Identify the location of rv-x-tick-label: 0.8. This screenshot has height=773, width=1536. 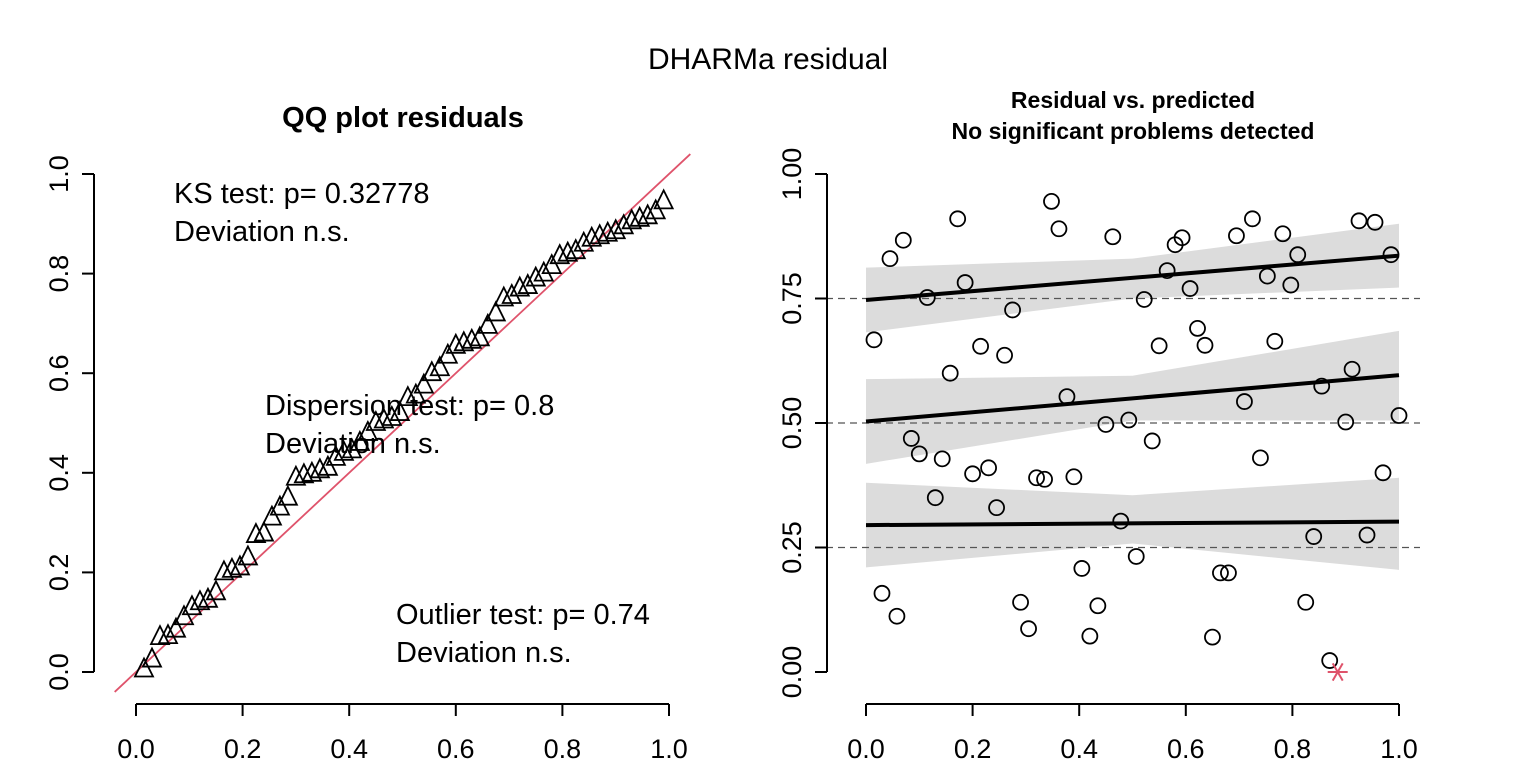
(1293, 749).